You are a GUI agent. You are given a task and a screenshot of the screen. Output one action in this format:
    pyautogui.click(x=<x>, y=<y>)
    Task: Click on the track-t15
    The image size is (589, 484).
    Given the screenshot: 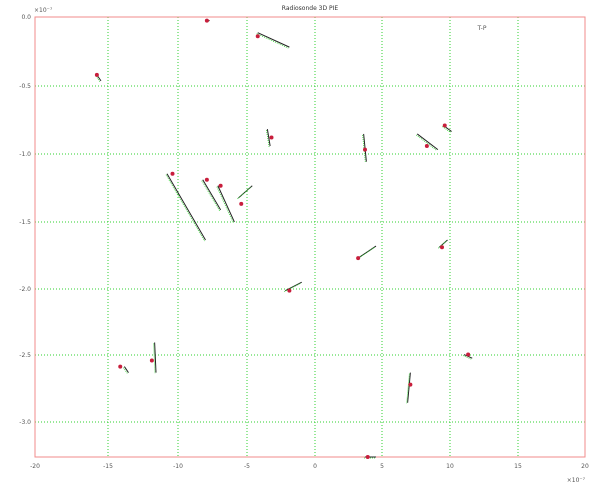 What is the action you would take?
    pyautogui.click(x=467, y=356)
    